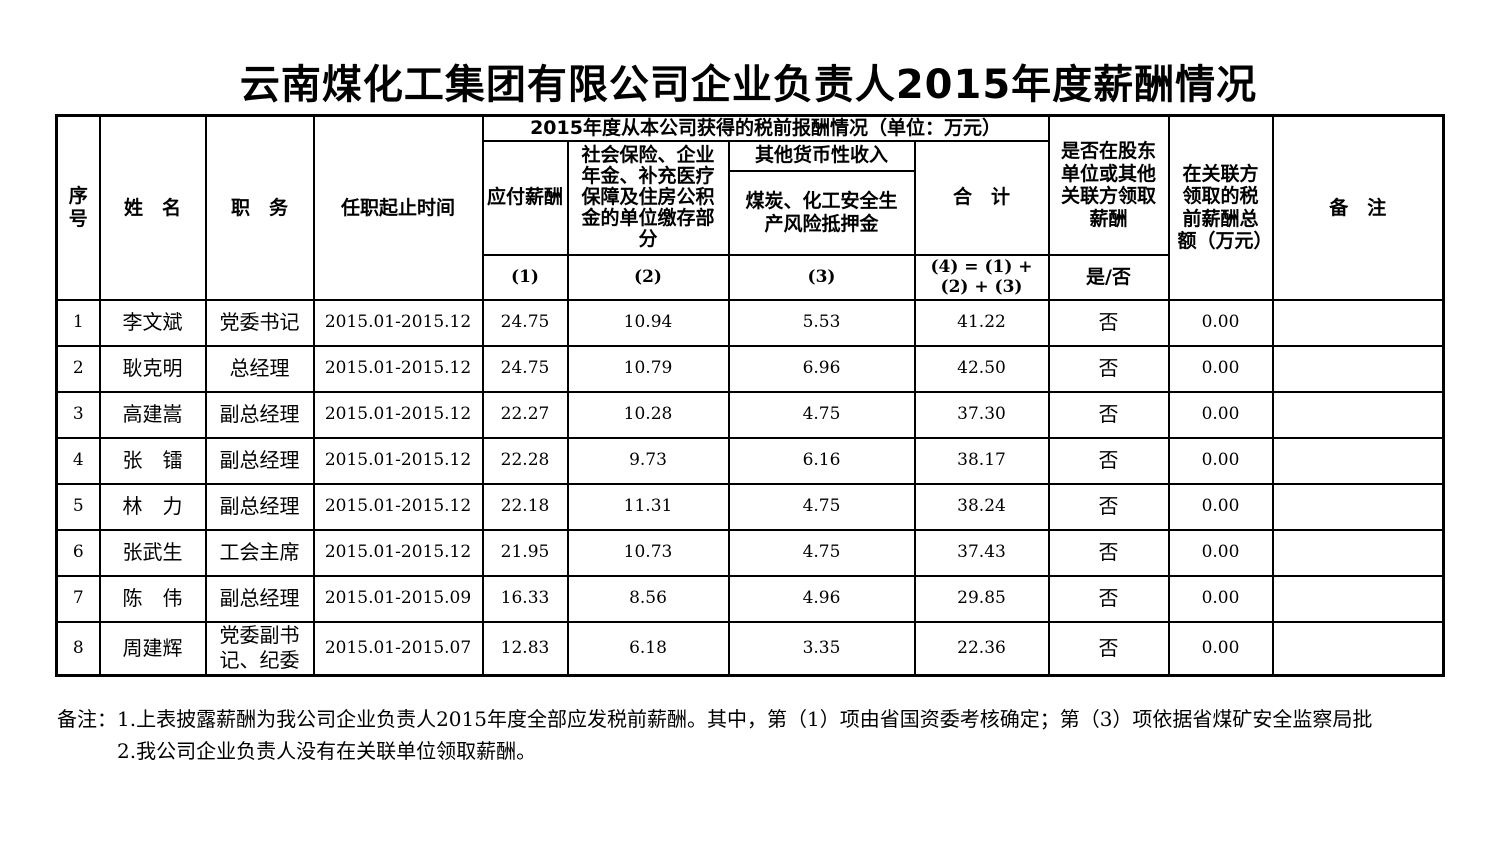 Image resolution: width=1495 pixels, height=847 pixels. I want to click on cell-total: 37.30, so click(981, 414).